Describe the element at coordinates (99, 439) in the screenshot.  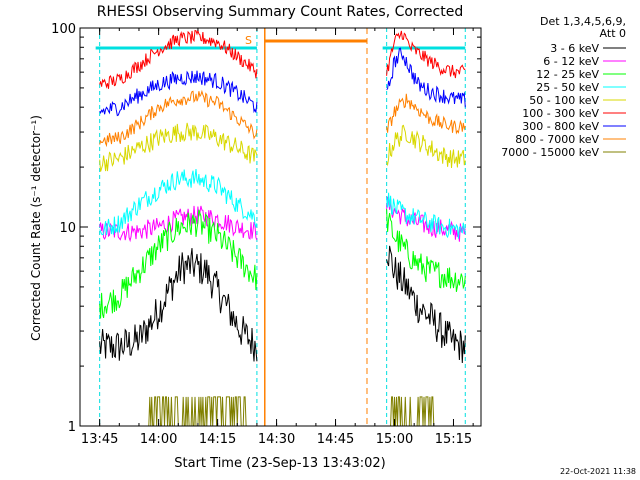
I see `x-tick-label: 13:45` at that location.